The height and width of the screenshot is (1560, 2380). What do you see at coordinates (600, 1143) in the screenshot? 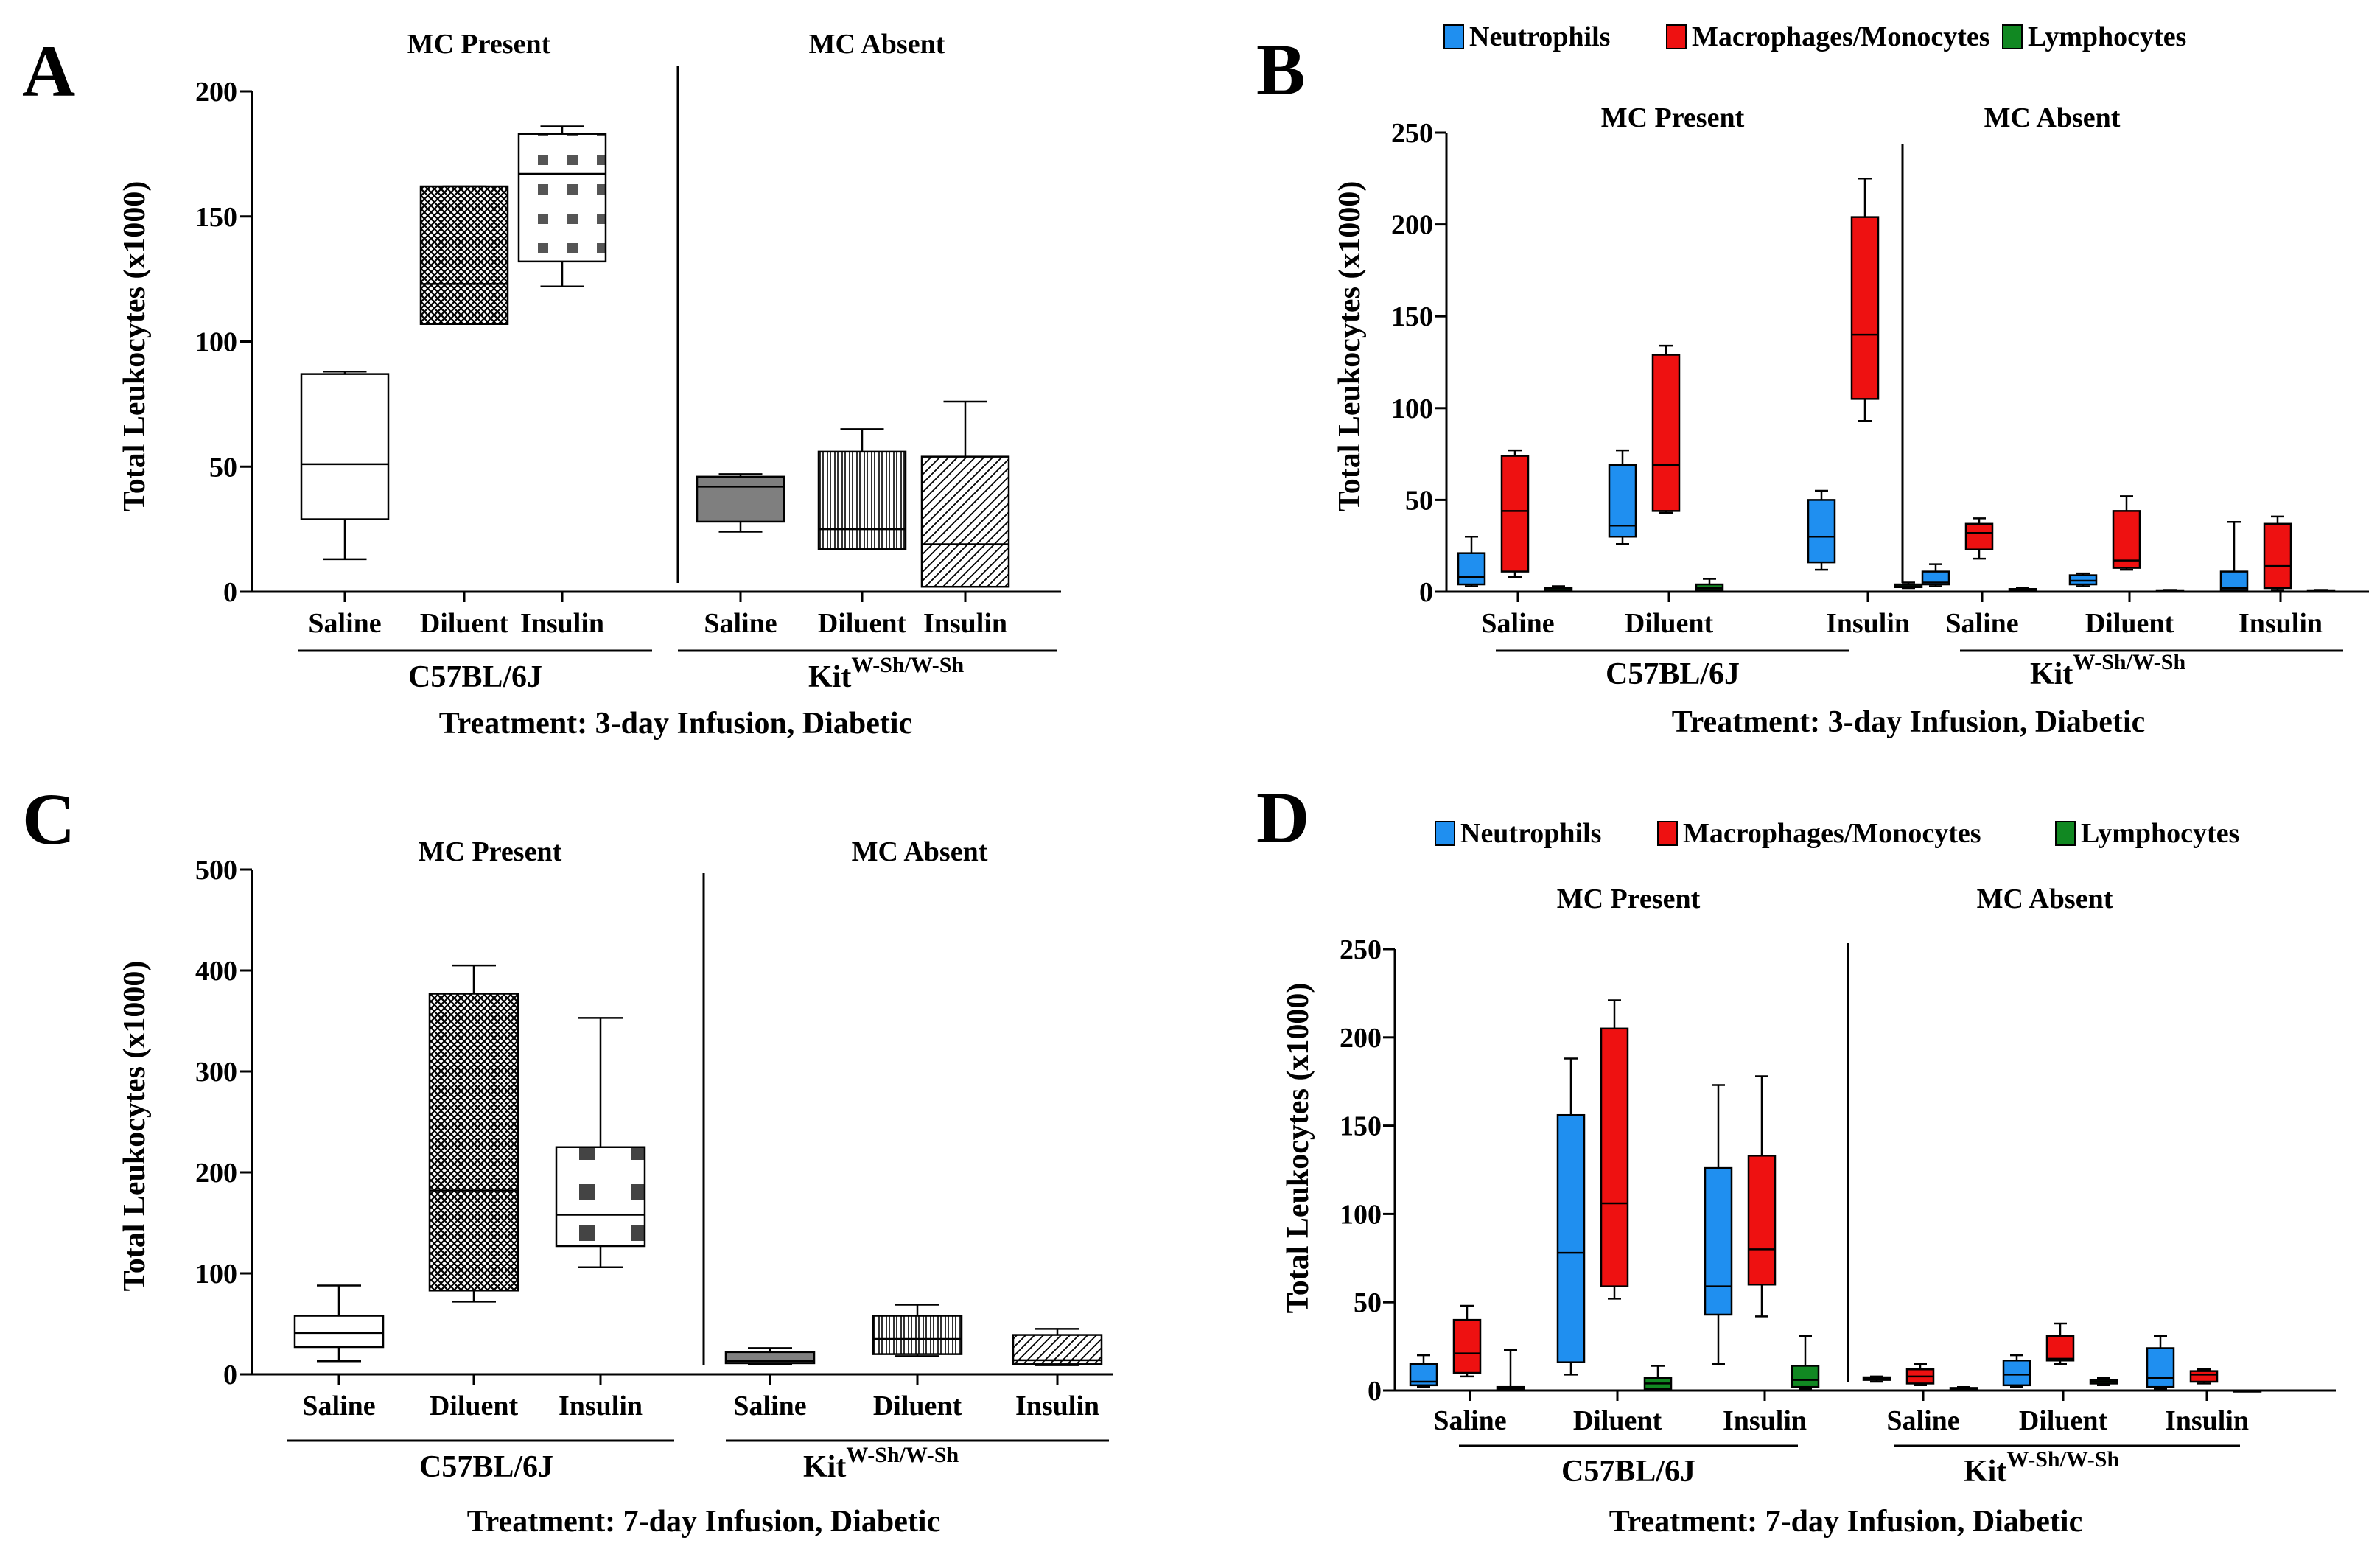
I see `panel-c-box-c57bl-6j-insulin` at bounding box center [600, 1143].